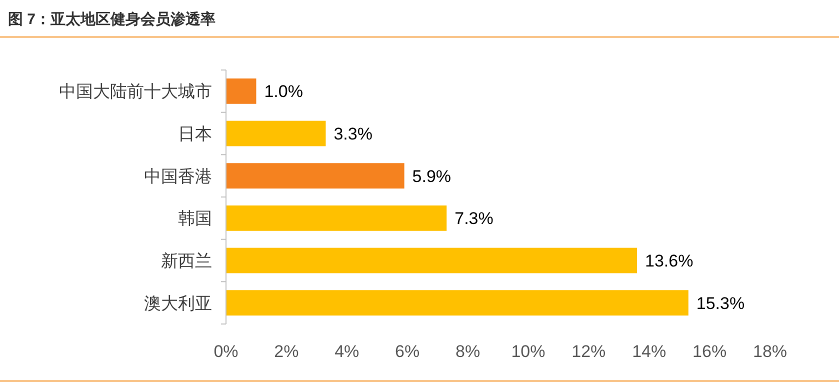  Describe the element at coordinates (589, 351) in the screenshot. I see `x-tick-label: 12%` at that location.